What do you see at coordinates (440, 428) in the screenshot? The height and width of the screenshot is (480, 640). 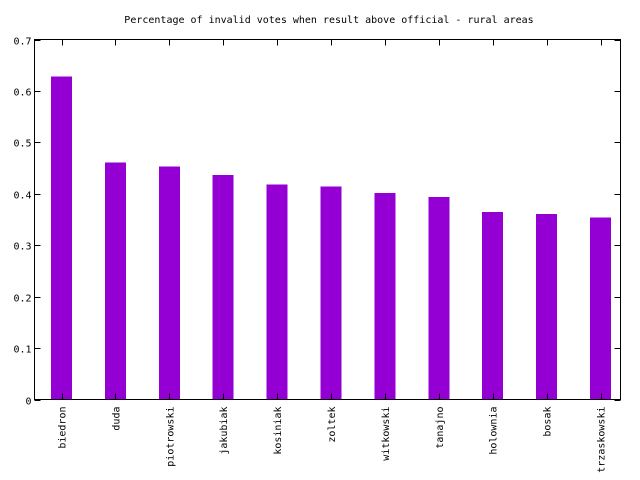 I see `x-tick-label-tanajno: tanajno` at bounding box center [440, 428].